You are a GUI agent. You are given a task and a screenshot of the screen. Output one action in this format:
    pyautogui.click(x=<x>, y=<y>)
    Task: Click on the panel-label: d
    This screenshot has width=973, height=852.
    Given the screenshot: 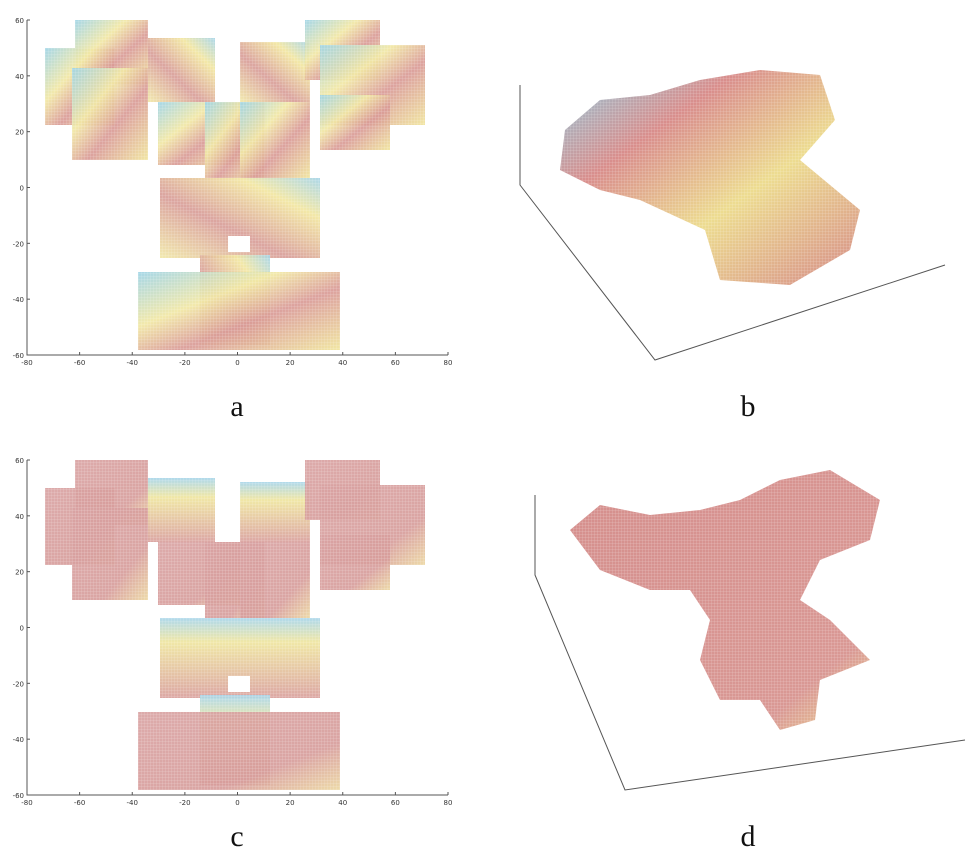 What is the action you would take?
    pyautogui.click(x=748, y=836)
    